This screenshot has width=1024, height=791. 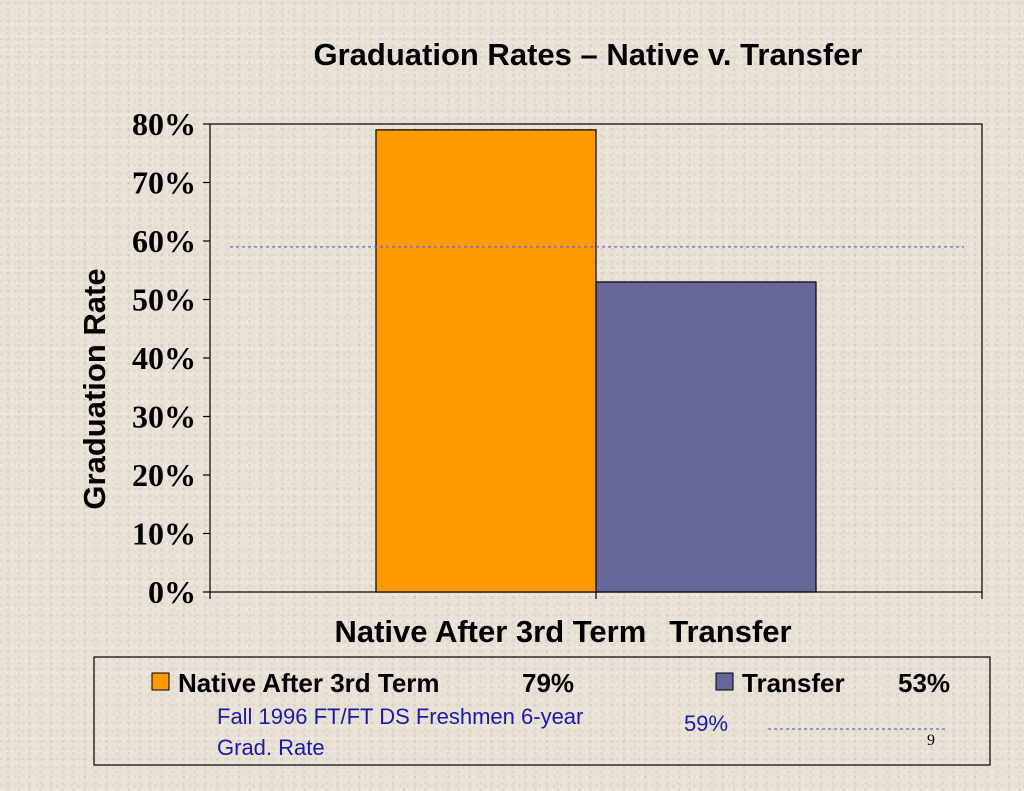 I want to click on legend-note-line2: Grad. Rate, so click(x=271, y=747).